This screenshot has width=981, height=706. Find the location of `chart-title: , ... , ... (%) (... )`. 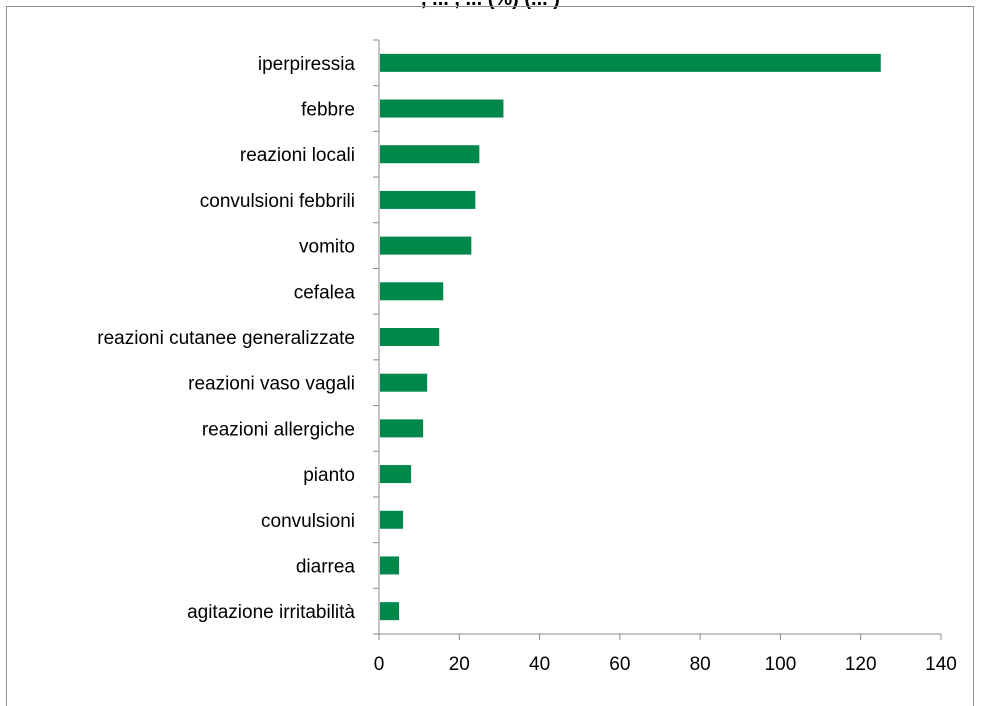

chart-title: , ... , ... (%) (... ) is located at coordinates (490, 5).